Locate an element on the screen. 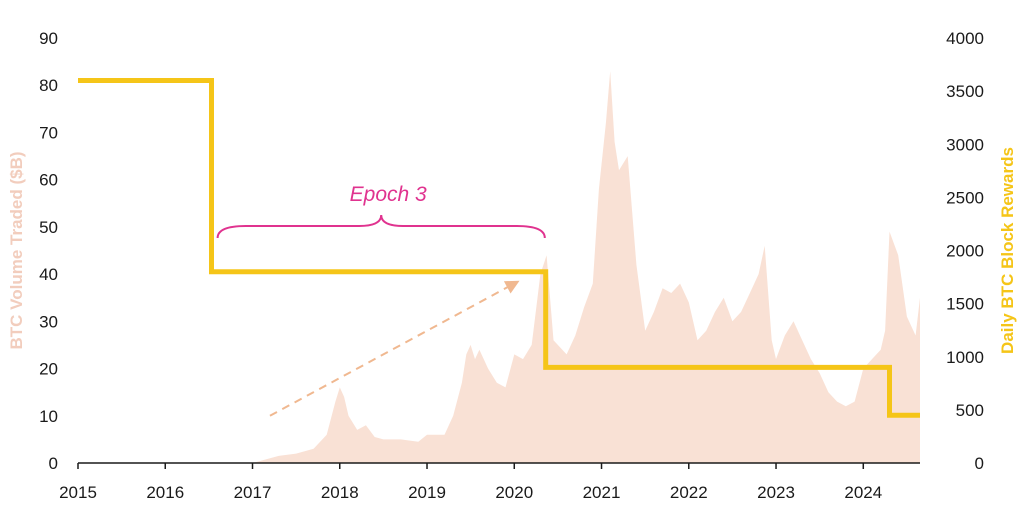 This screenshot has width=1024, height=505. left-tick-label: 60 is located at coordinates (48, 180).